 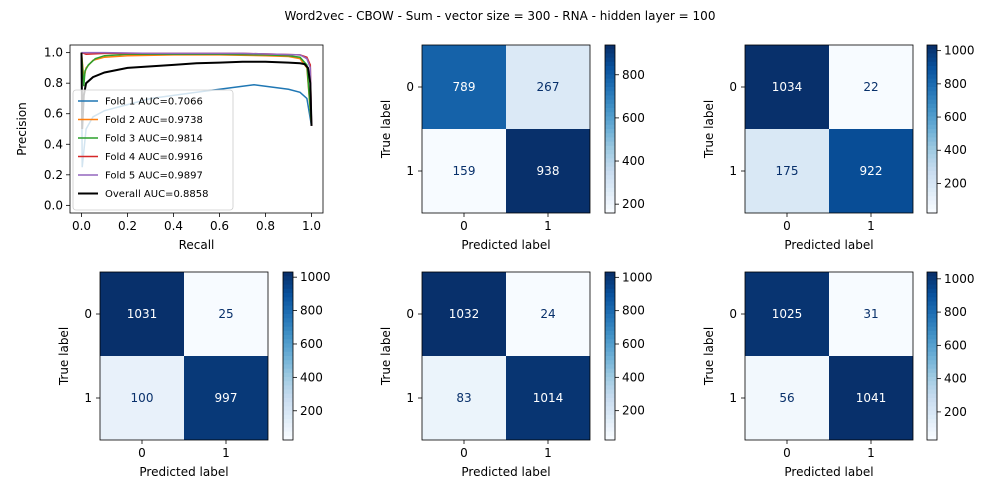 I want to click on pr-x-tick-label: 0.0, so click(x=81, y=226).